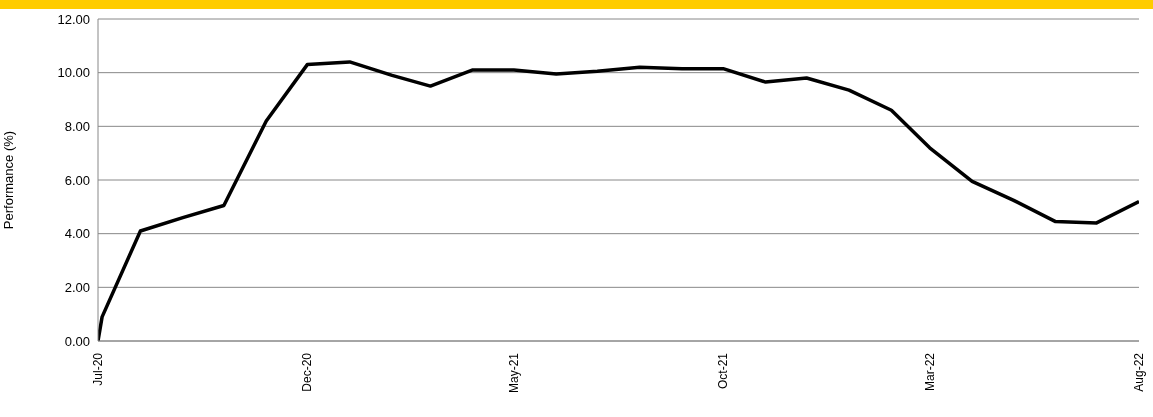 This screenshot has height=417, width=1153. I want to click on y-tick-label: 6.00, so click(77, 180).